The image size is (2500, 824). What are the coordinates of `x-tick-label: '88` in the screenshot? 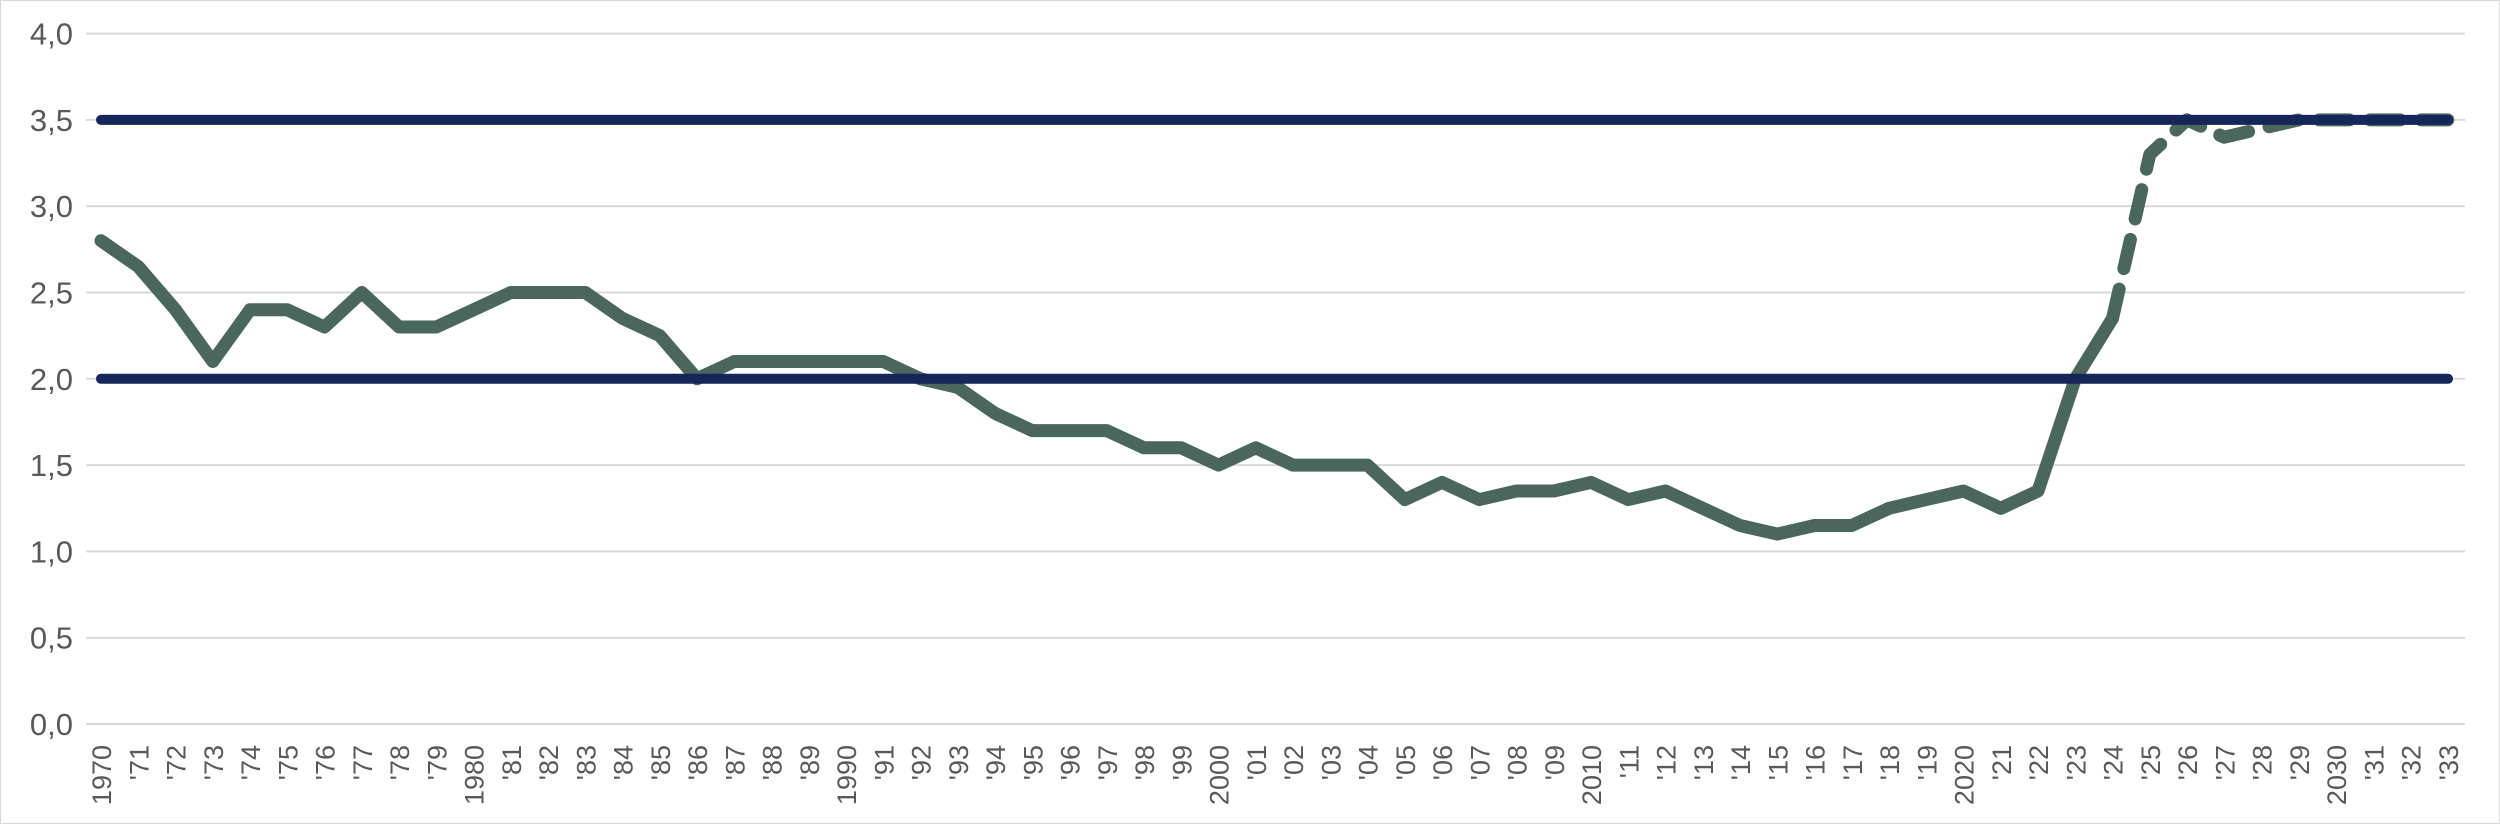 It's located at (773, 762).